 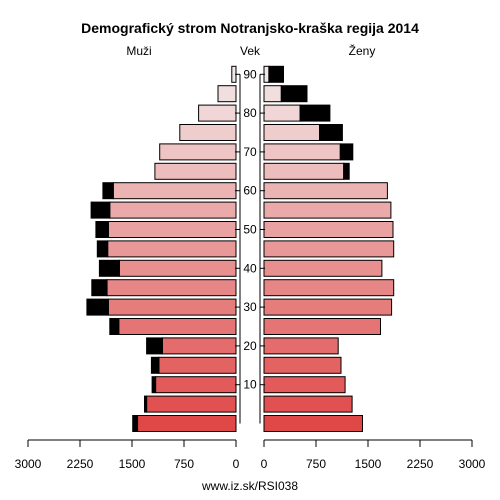 What do you see at coordinates (316, 464) in the screenshot?
I see `x-tick-label-right: 750` at bounding box center [316, 464].